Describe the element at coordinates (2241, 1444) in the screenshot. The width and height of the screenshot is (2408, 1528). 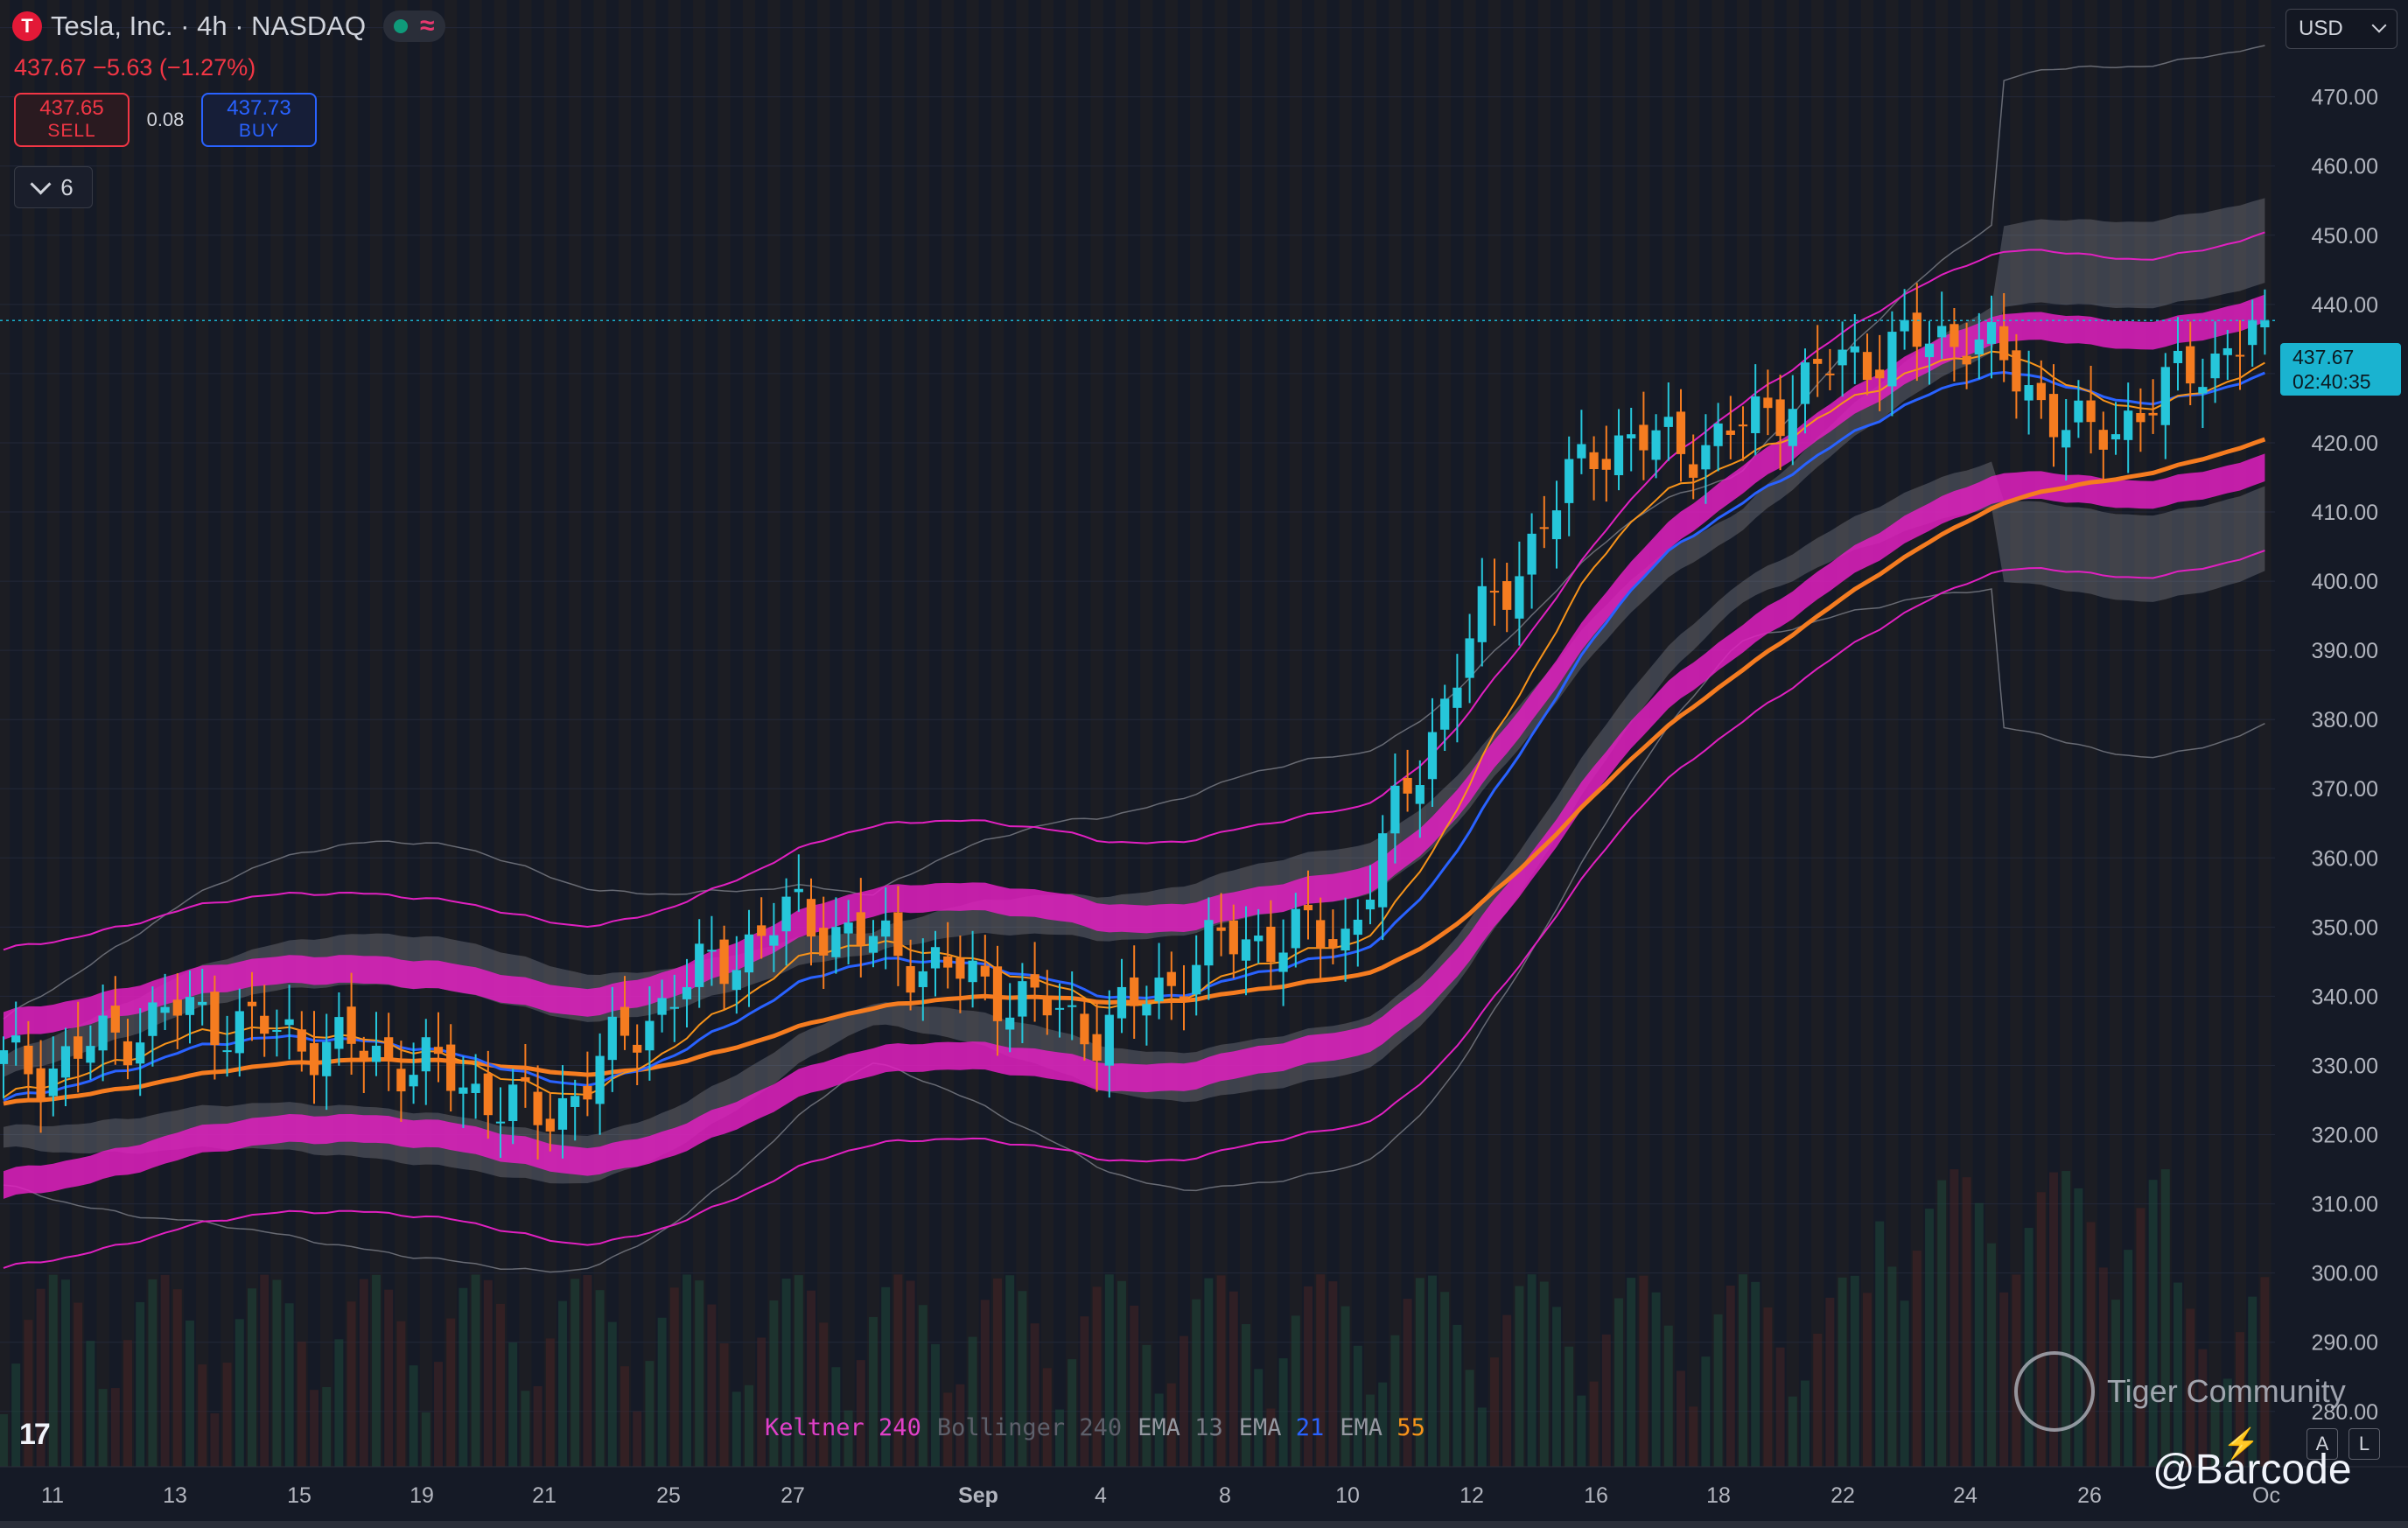
I see `lightning-icon: ⚡` at that location.